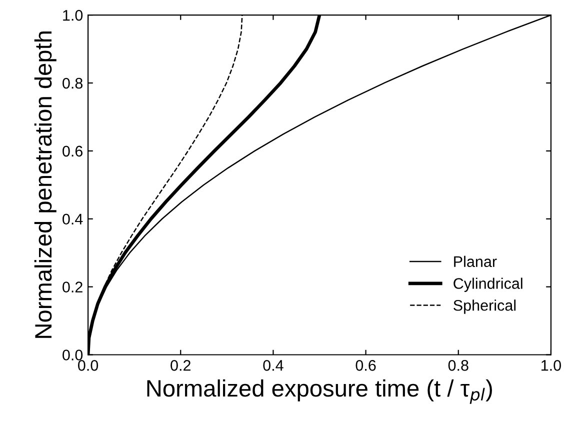 The width and height of the screenshot is (568, 430). Describe the element at coordinates (72, 219) in the screenshot. I see `y-tick-label: 0.4` at that location.